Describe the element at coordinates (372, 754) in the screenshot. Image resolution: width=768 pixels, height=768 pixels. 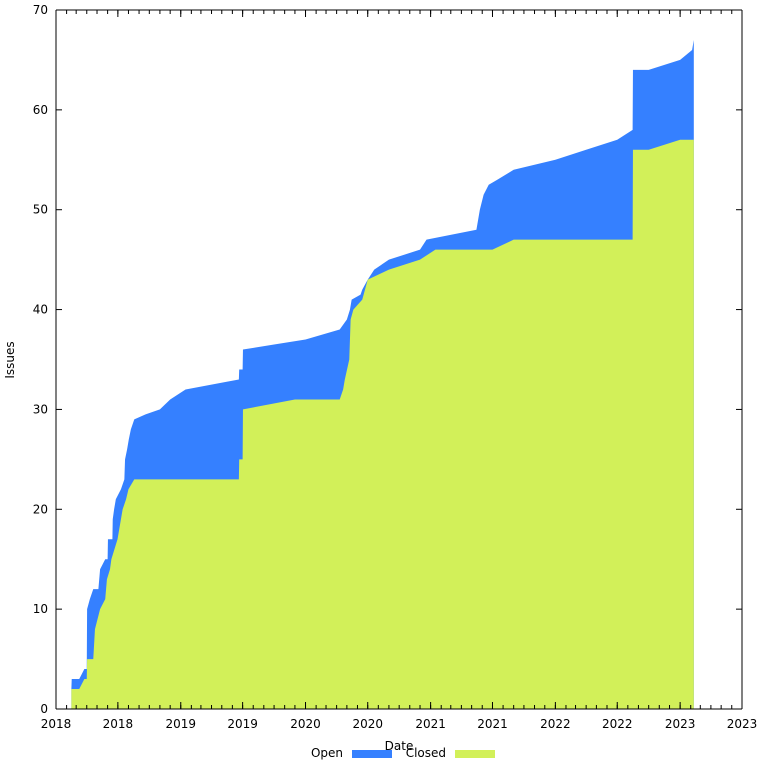
I see `legend-swatch-open` at that location.